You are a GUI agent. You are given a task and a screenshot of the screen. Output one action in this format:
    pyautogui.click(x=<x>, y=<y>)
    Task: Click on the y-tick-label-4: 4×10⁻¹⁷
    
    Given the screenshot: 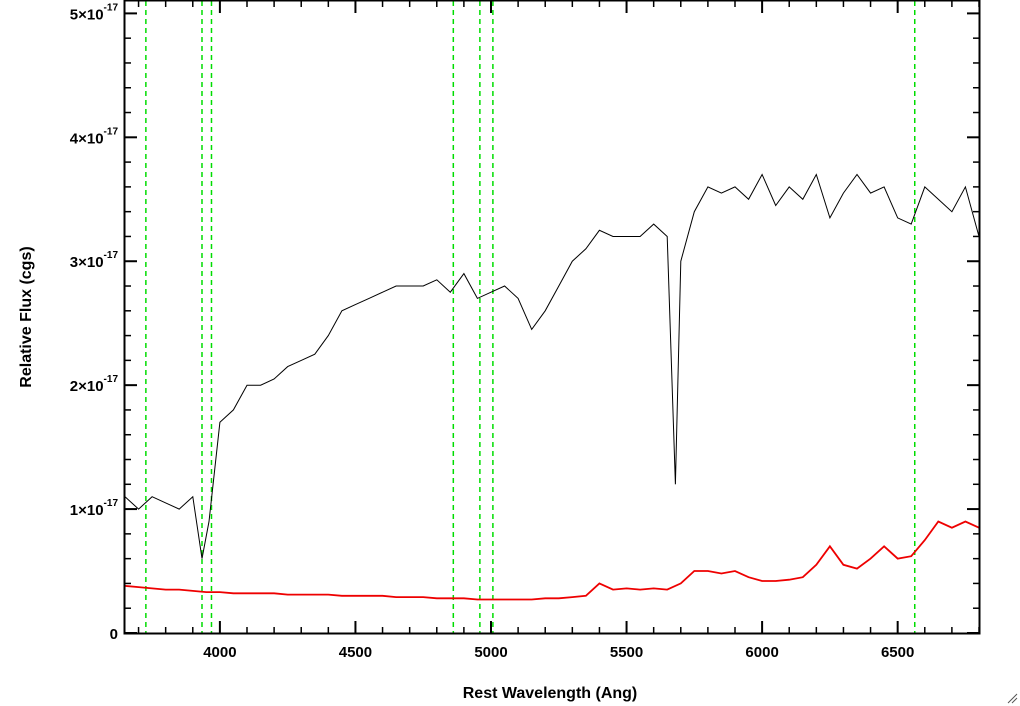 What is the action you would take?
    pyautogui.click(x=94, y=136)
    